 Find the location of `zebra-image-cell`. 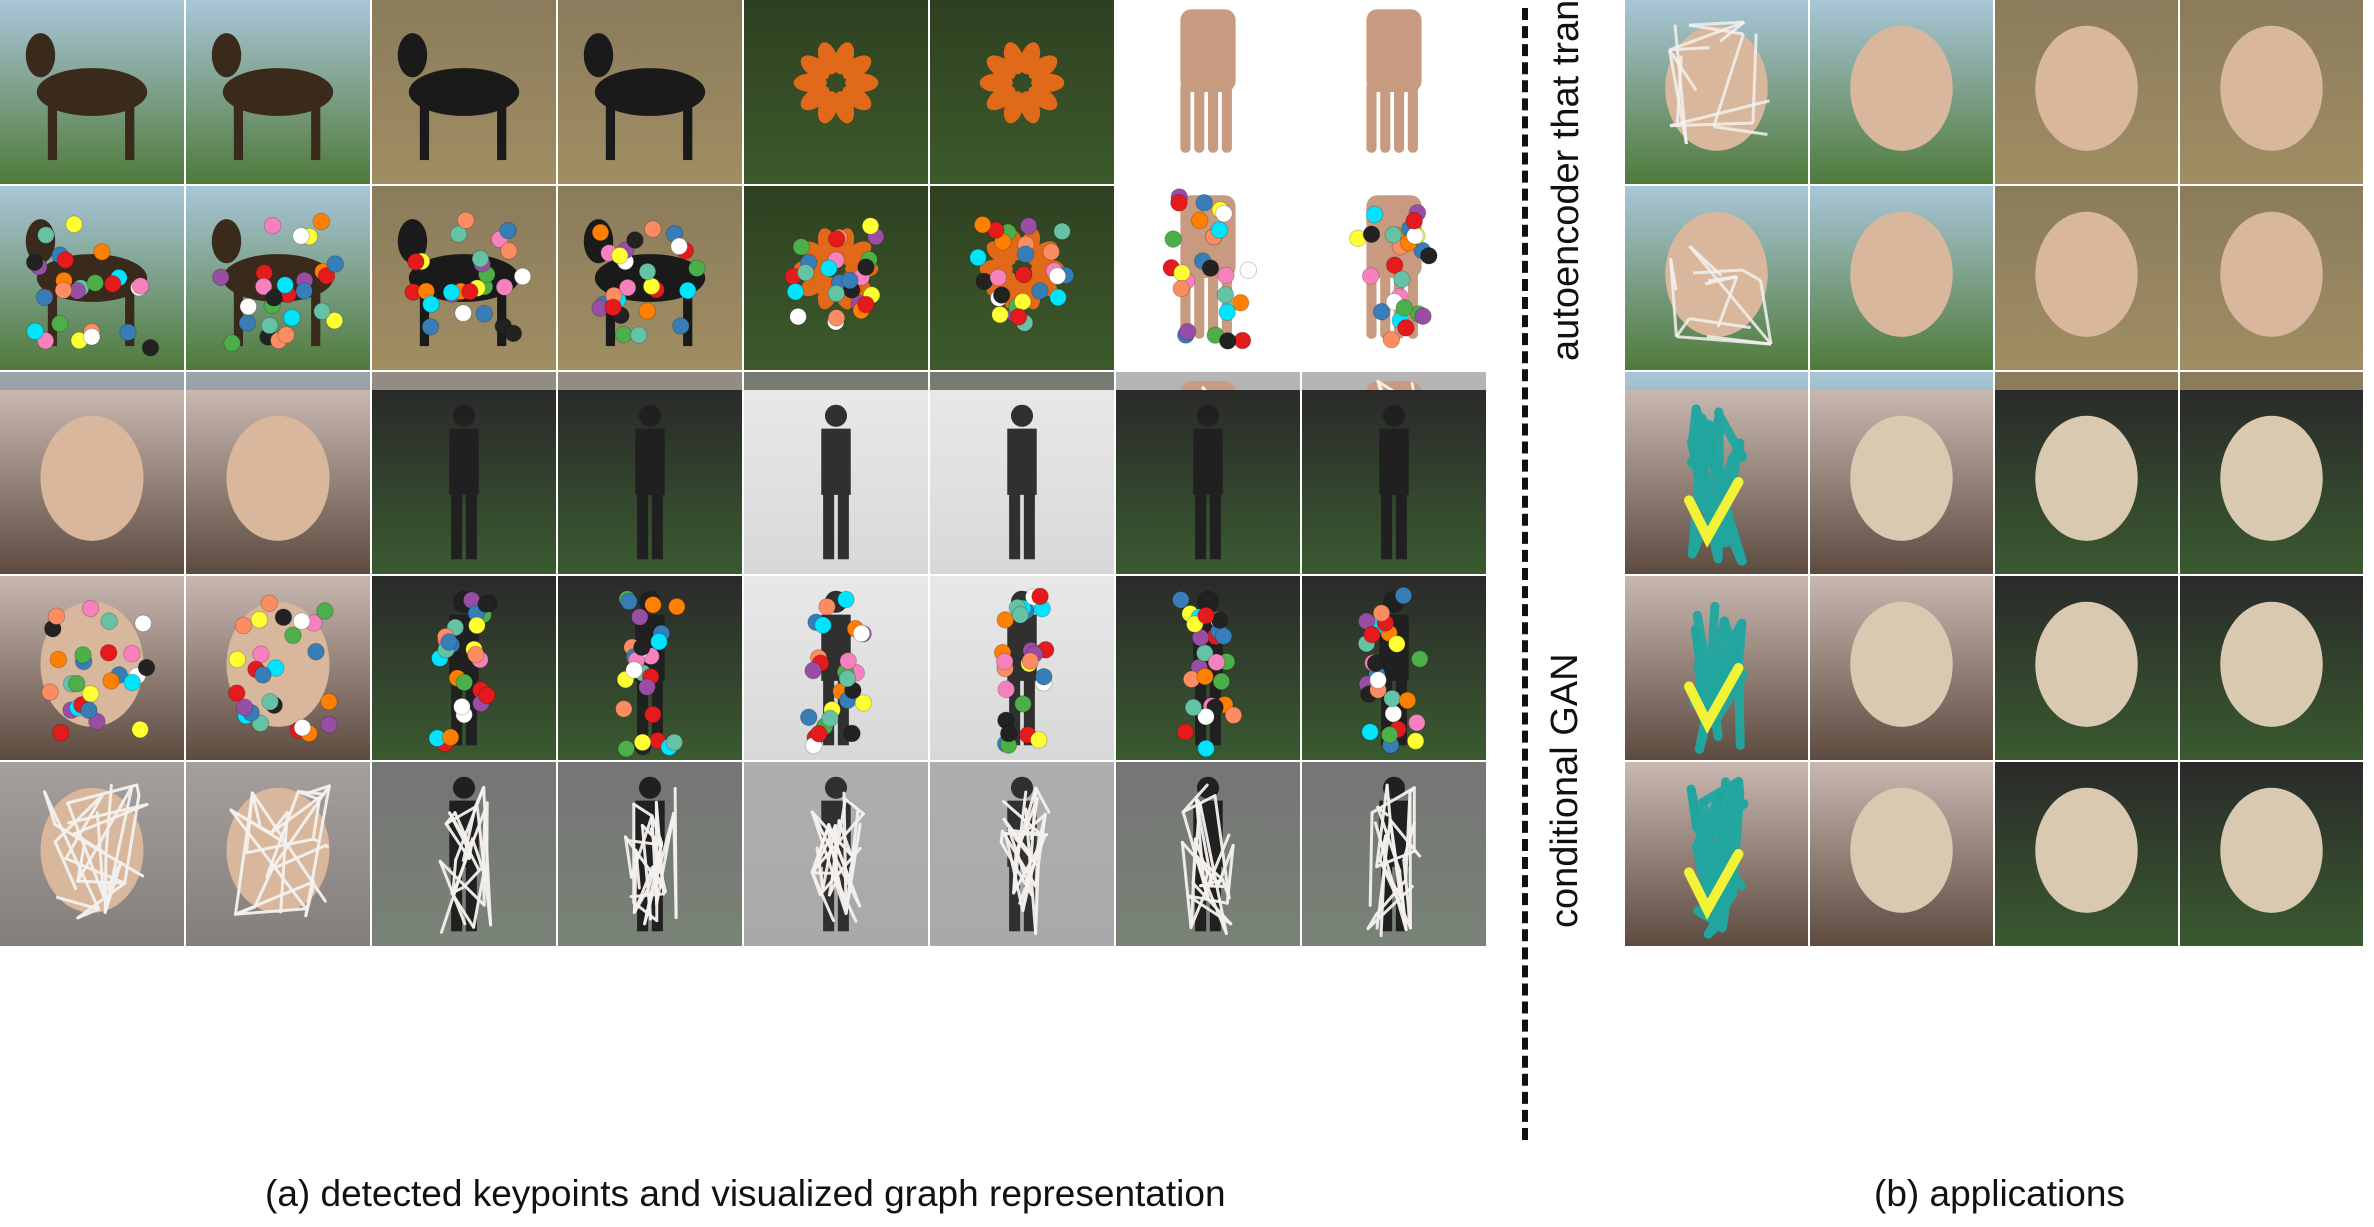

zebra-image-cell is located at coordinates (650, 92).